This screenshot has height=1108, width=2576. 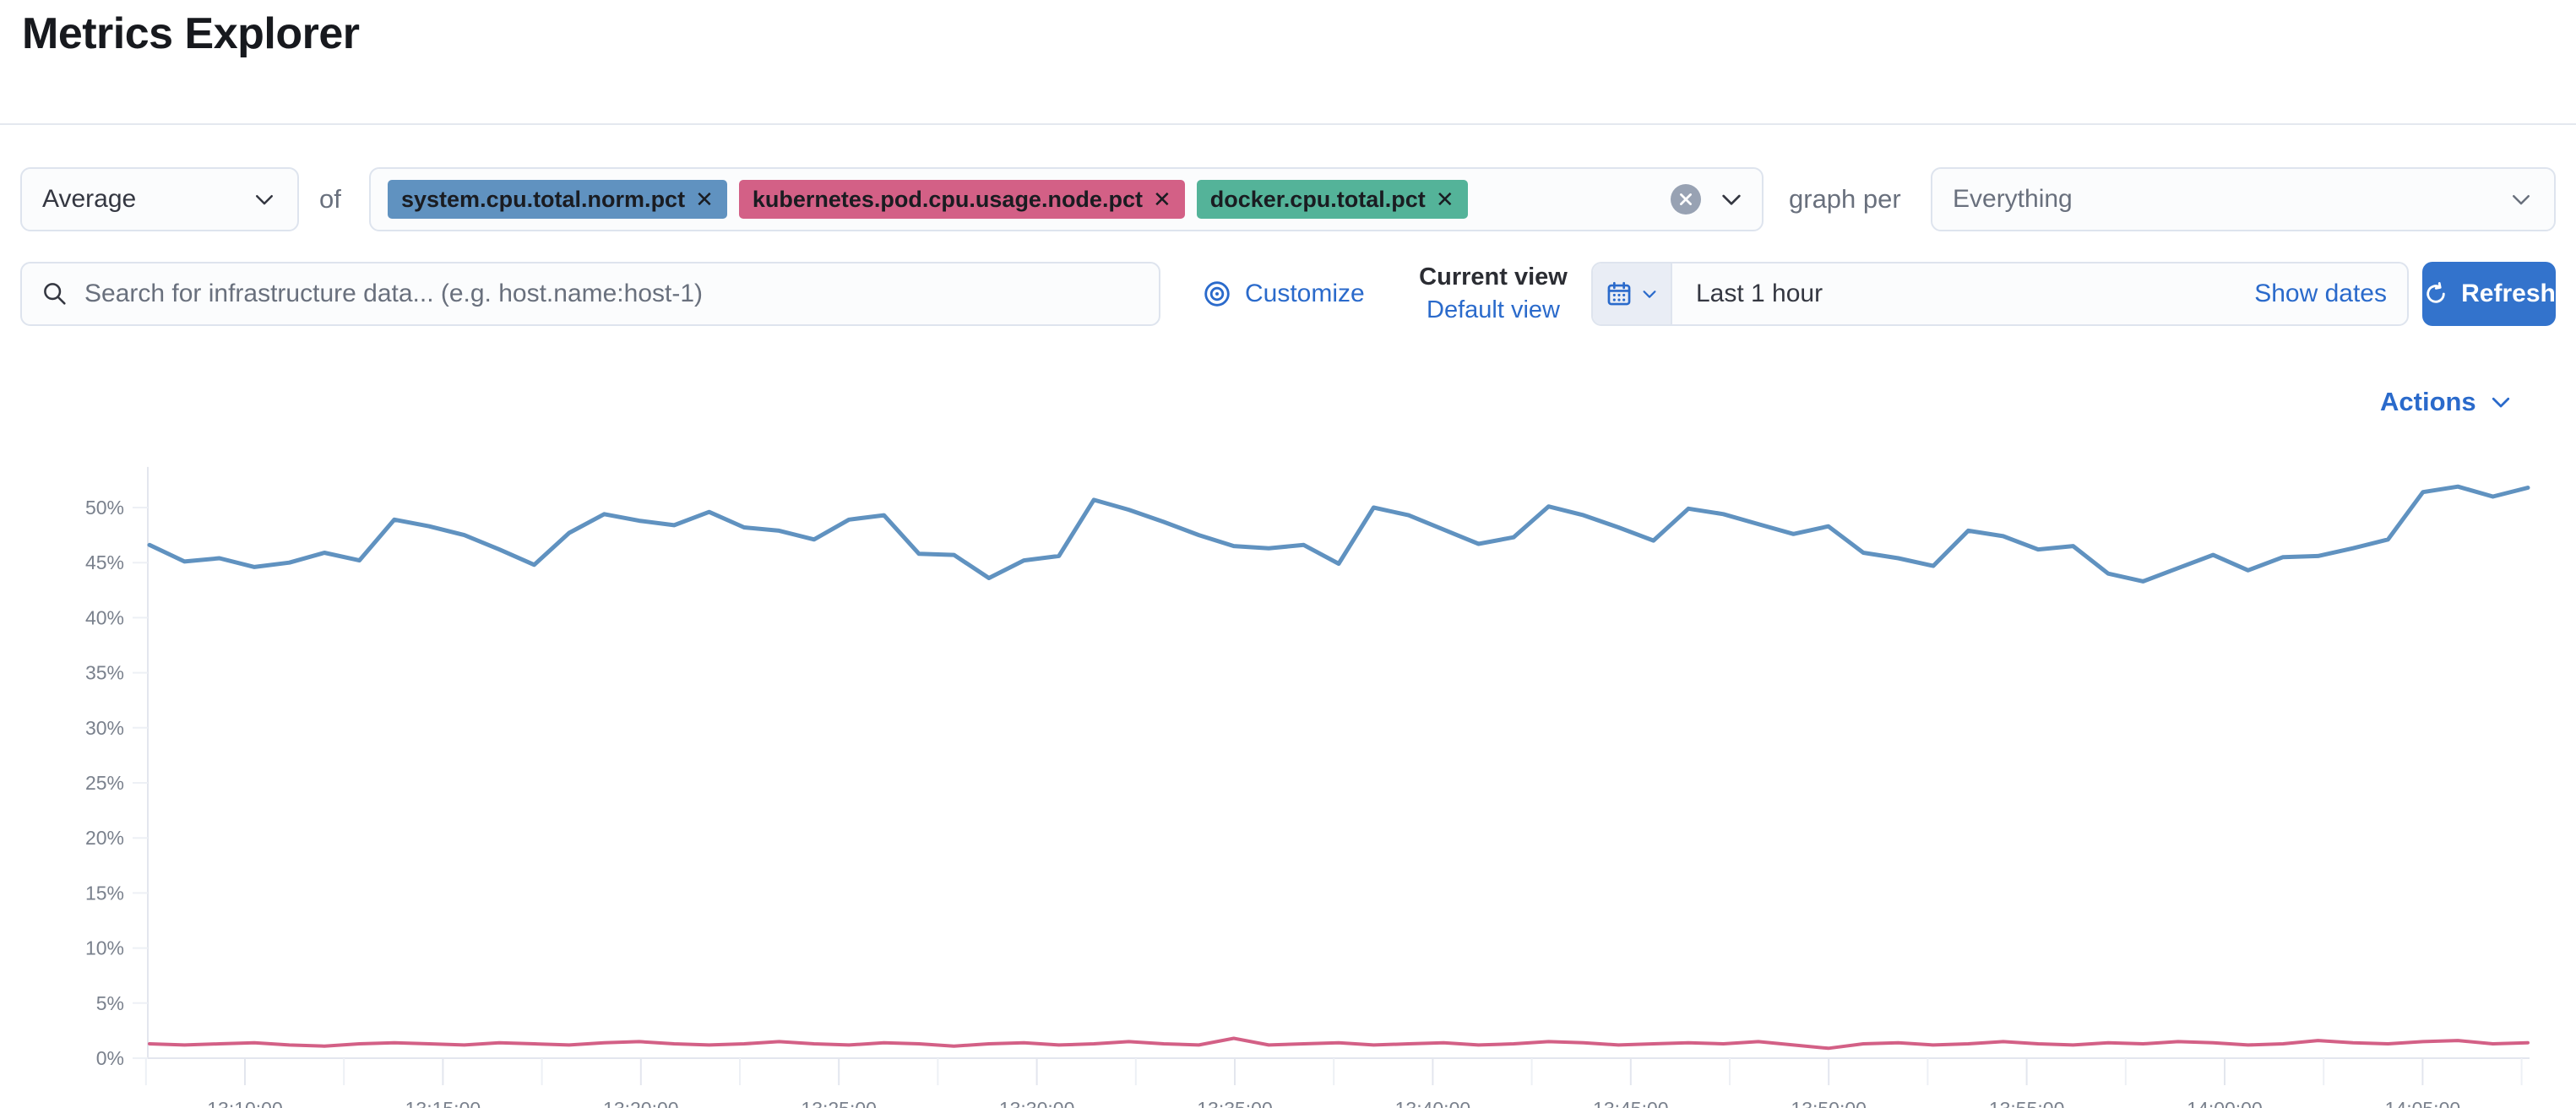 What do you see at coordinates (2423, 1103) in the screenshot?
I see `x-tick-label: 14:05:00` at bounding box center [2423, 1103].